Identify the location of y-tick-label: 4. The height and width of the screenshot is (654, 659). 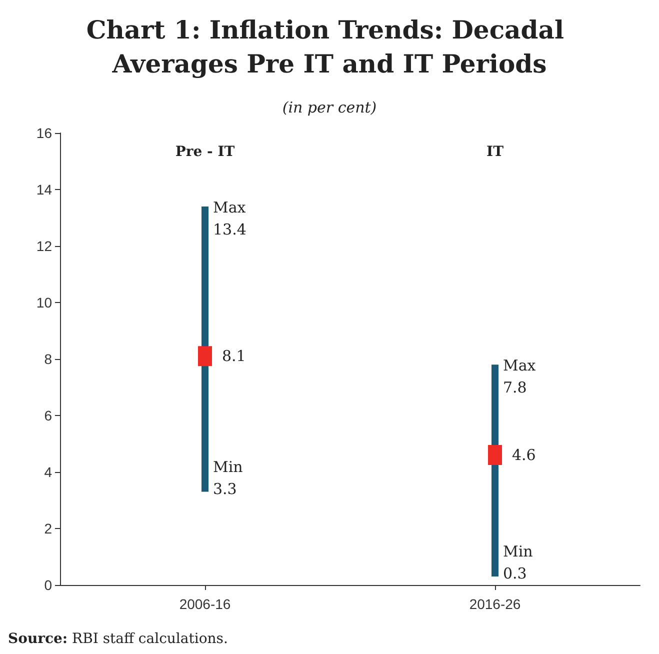
(48, 472).